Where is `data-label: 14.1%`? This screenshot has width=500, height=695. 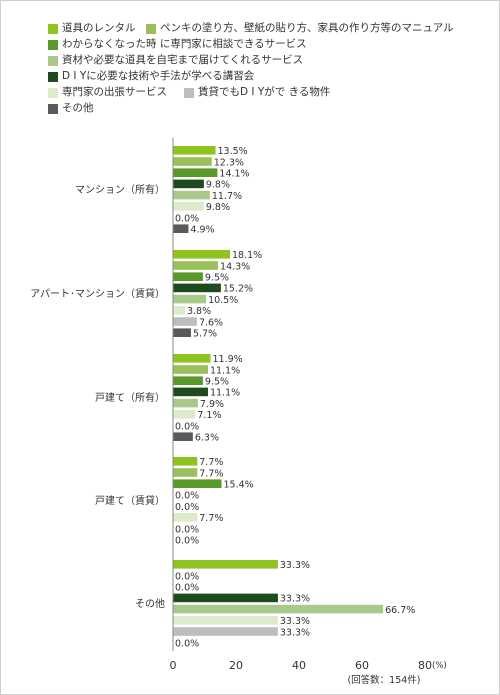 data-label: 14.1% is located at coordinates (234, 174).